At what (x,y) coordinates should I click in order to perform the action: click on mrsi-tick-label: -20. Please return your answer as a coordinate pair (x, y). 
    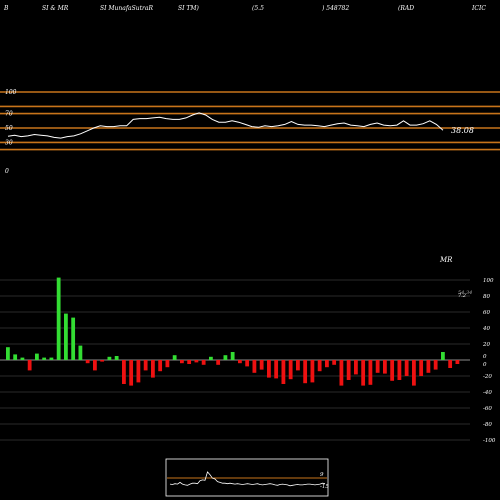
    Looking at the image, I should click on (487, 377).